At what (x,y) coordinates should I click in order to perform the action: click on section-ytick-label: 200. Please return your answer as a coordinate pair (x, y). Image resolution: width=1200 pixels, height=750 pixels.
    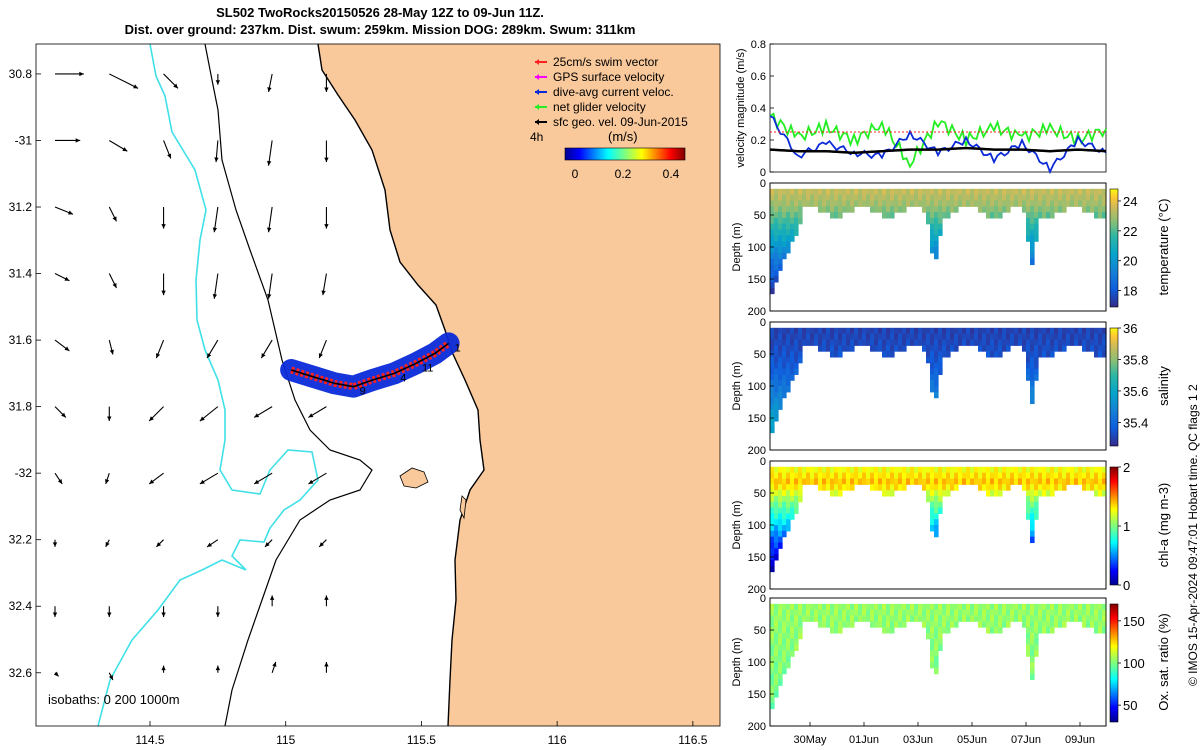
    Looking at the image, I should click on (757, 727).